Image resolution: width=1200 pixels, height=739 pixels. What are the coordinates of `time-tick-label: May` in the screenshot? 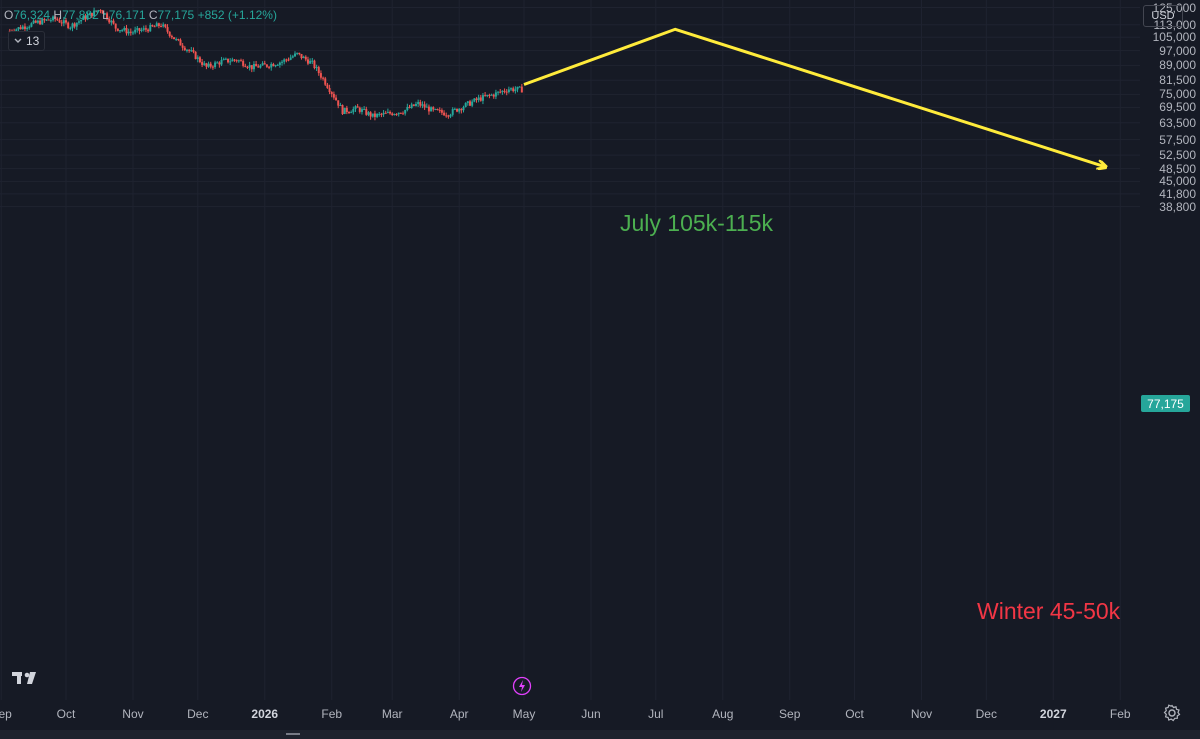 It's located at (524, 714).